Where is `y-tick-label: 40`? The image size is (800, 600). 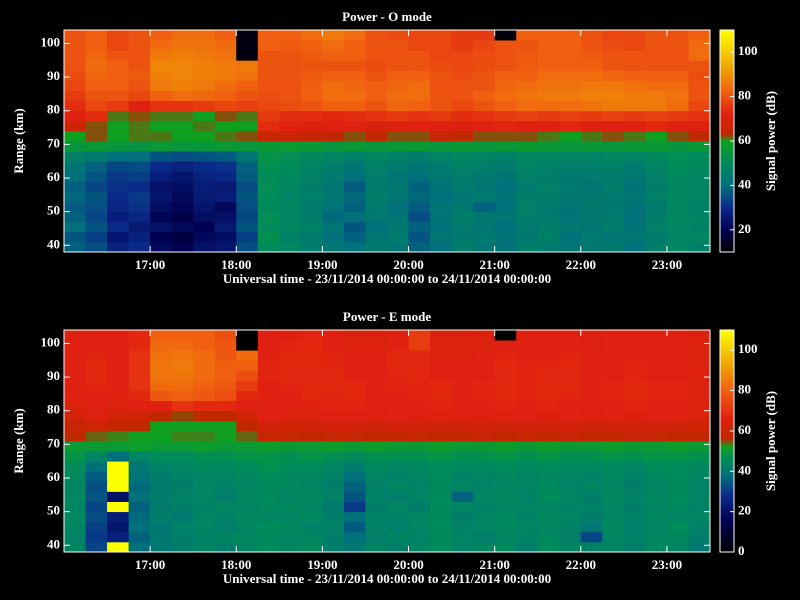
y-tick-label: 40 is located at coordinates (53, 243).